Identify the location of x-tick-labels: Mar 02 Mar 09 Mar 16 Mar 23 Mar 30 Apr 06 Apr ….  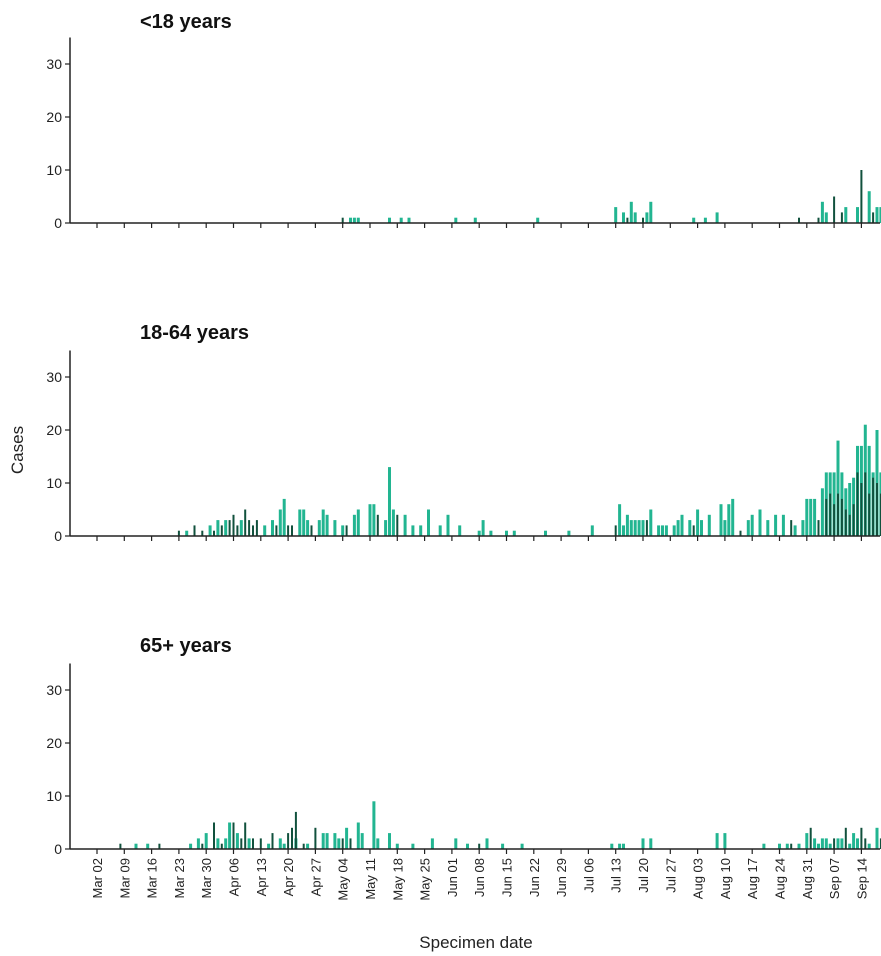
(479, 879).